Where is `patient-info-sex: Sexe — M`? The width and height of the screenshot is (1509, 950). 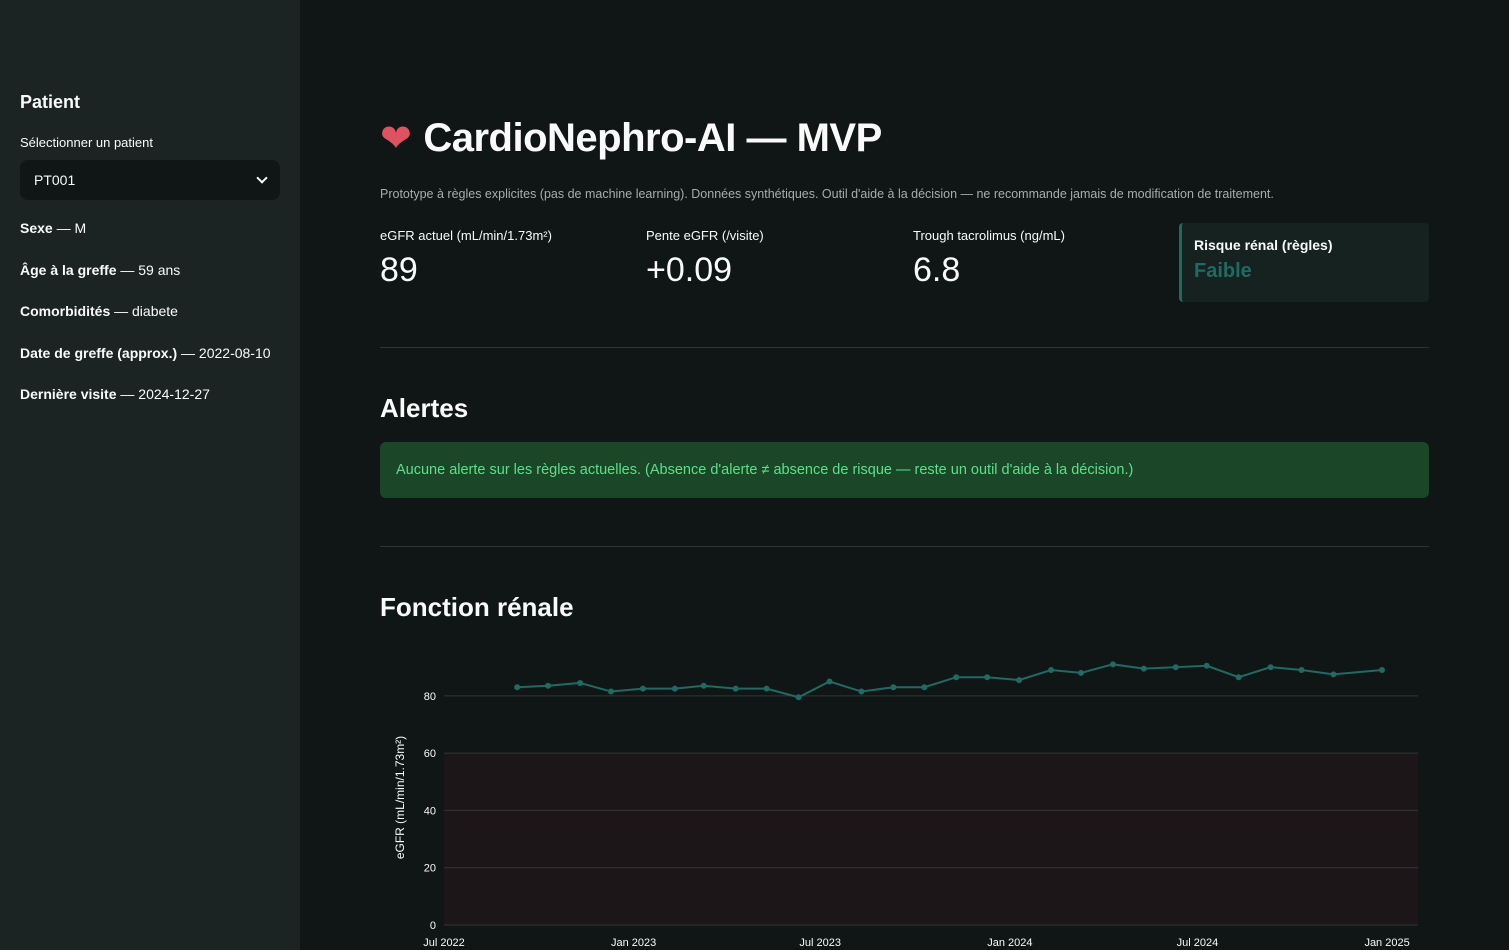
patient-info-sex: Sexe — M is located at coordinates (53, 228).